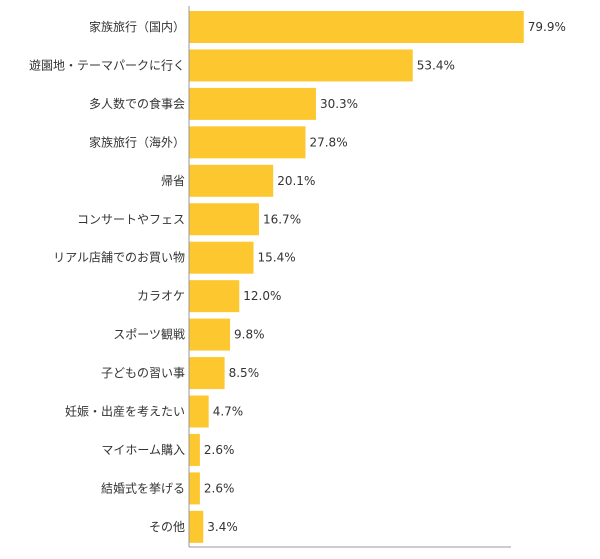 Image resolution: width=600 pixels, height=559 pixels. I want to click on value-label-8: 12.0%, so click(262, 296).